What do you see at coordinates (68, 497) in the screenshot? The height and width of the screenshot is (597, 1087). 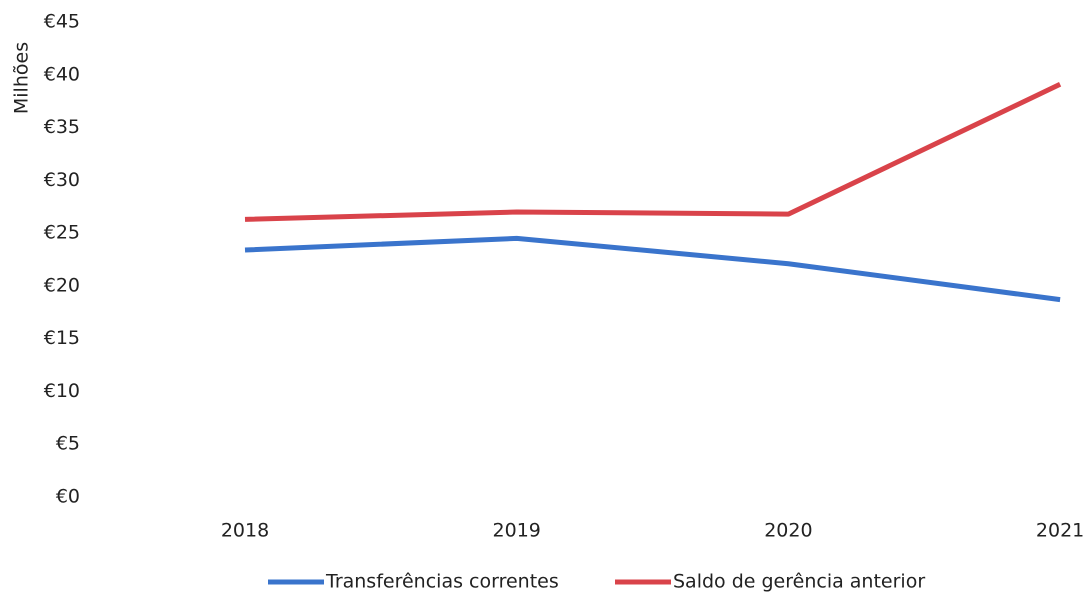 I see `y-tick-label: €0` at bounding box center [68, 497].